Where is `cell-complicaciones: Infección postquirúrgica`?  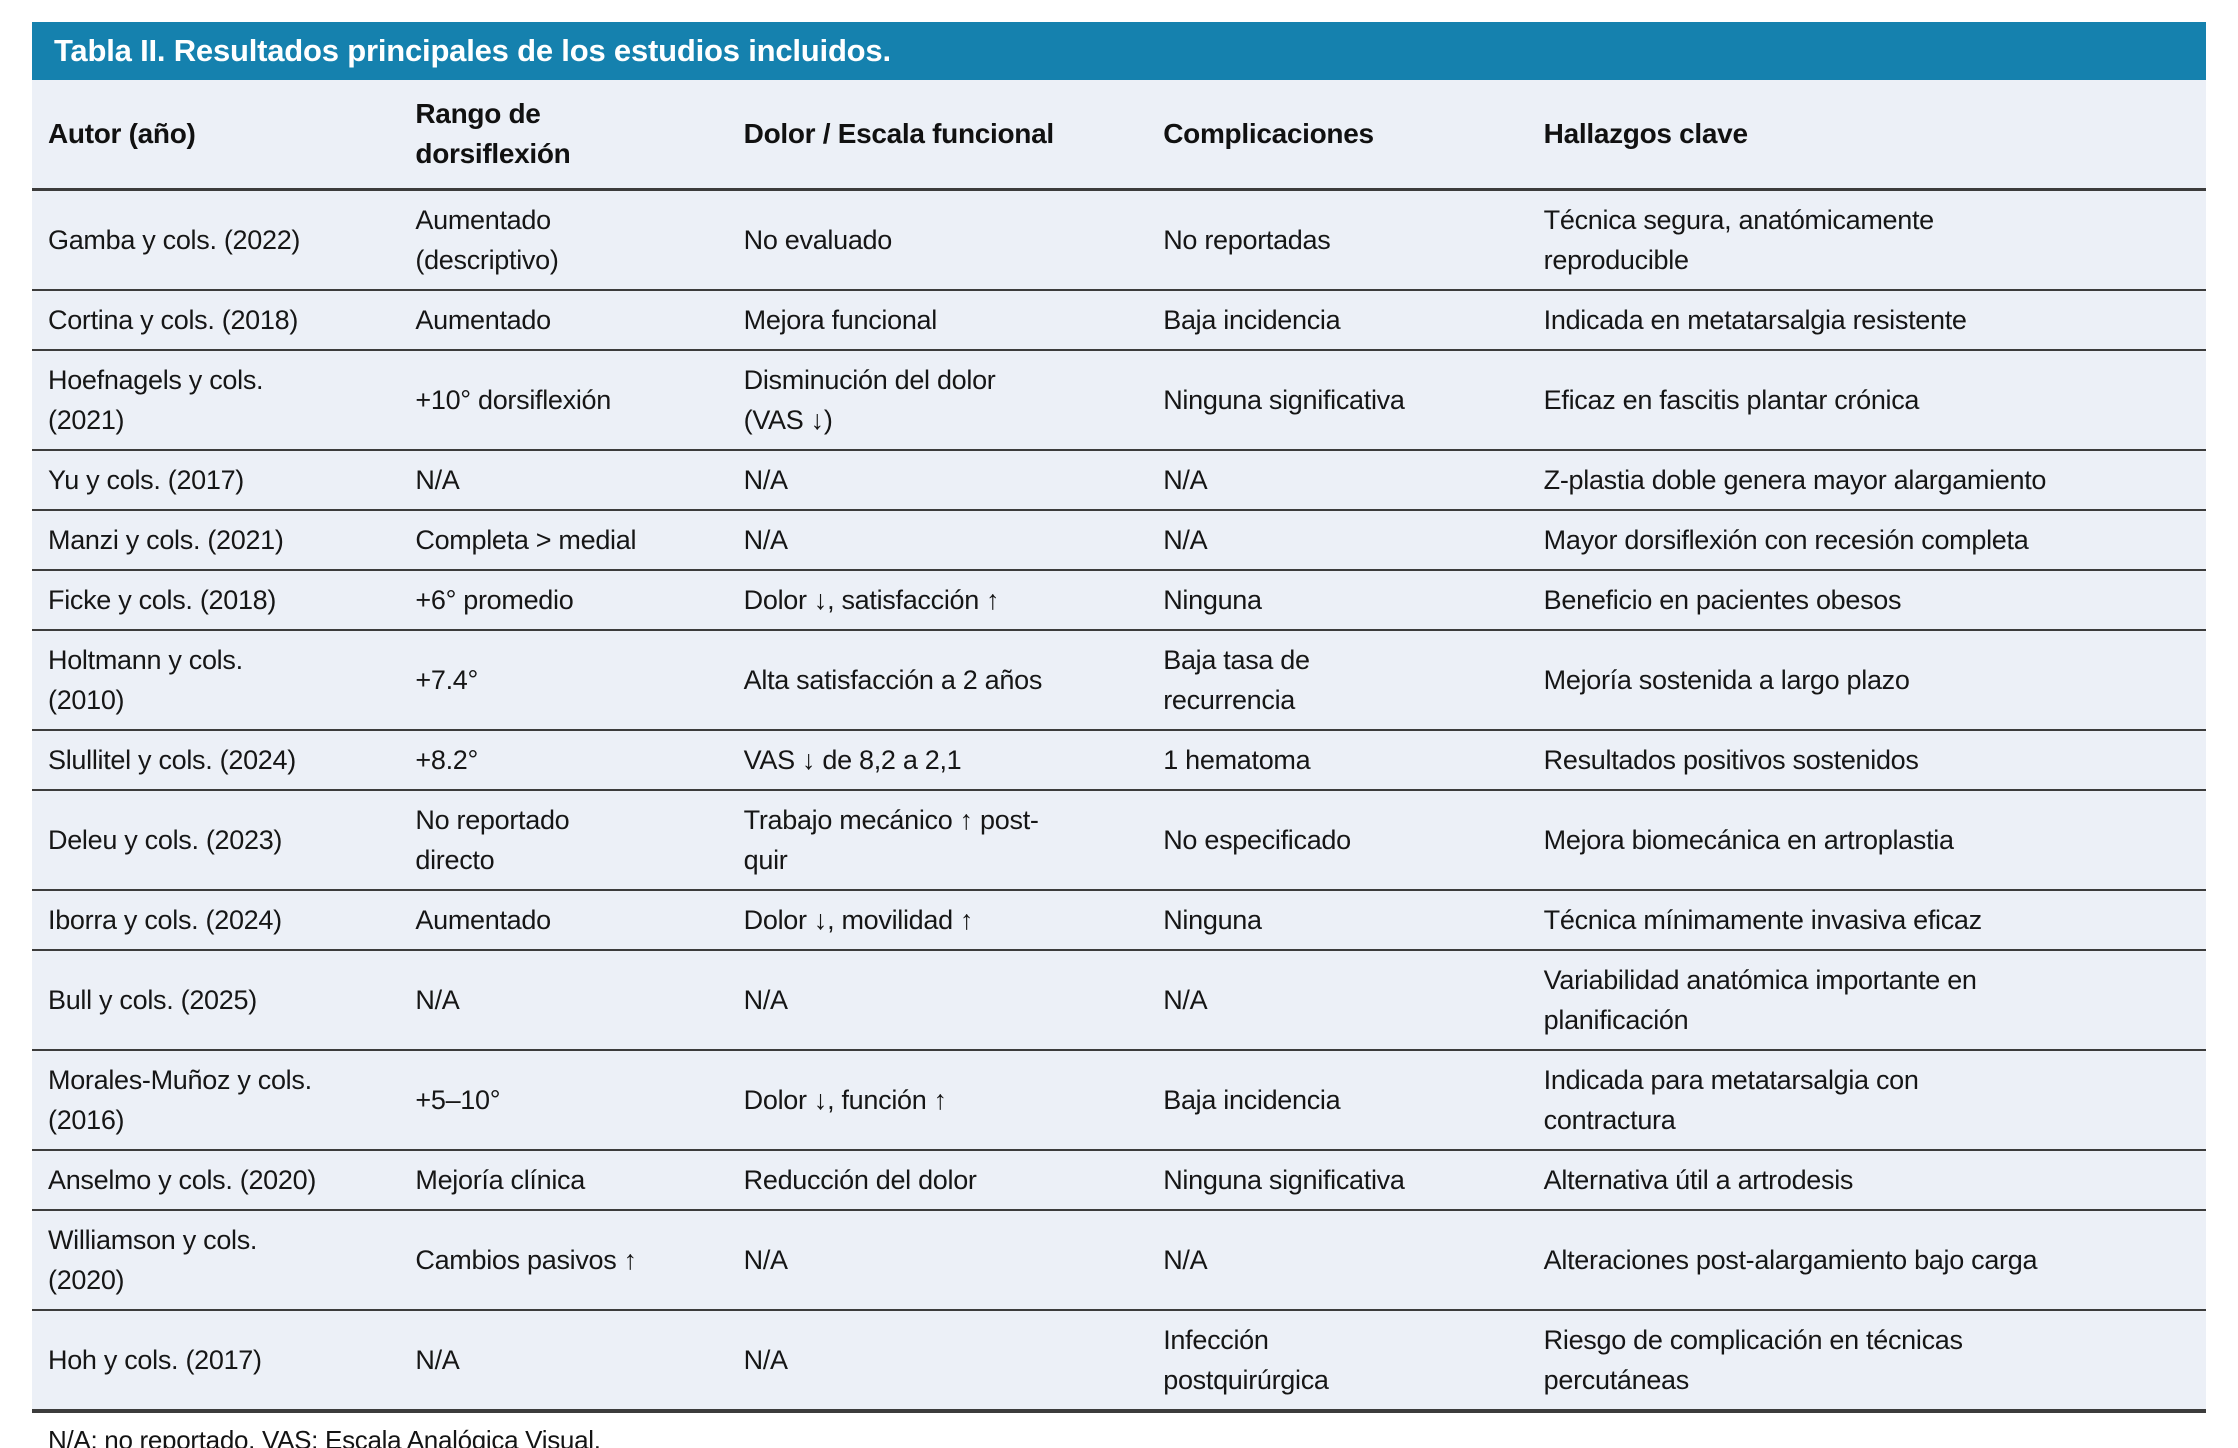 cell-complicaciones: Infección postquirúrgica is located at coordinates (1246, 1360).